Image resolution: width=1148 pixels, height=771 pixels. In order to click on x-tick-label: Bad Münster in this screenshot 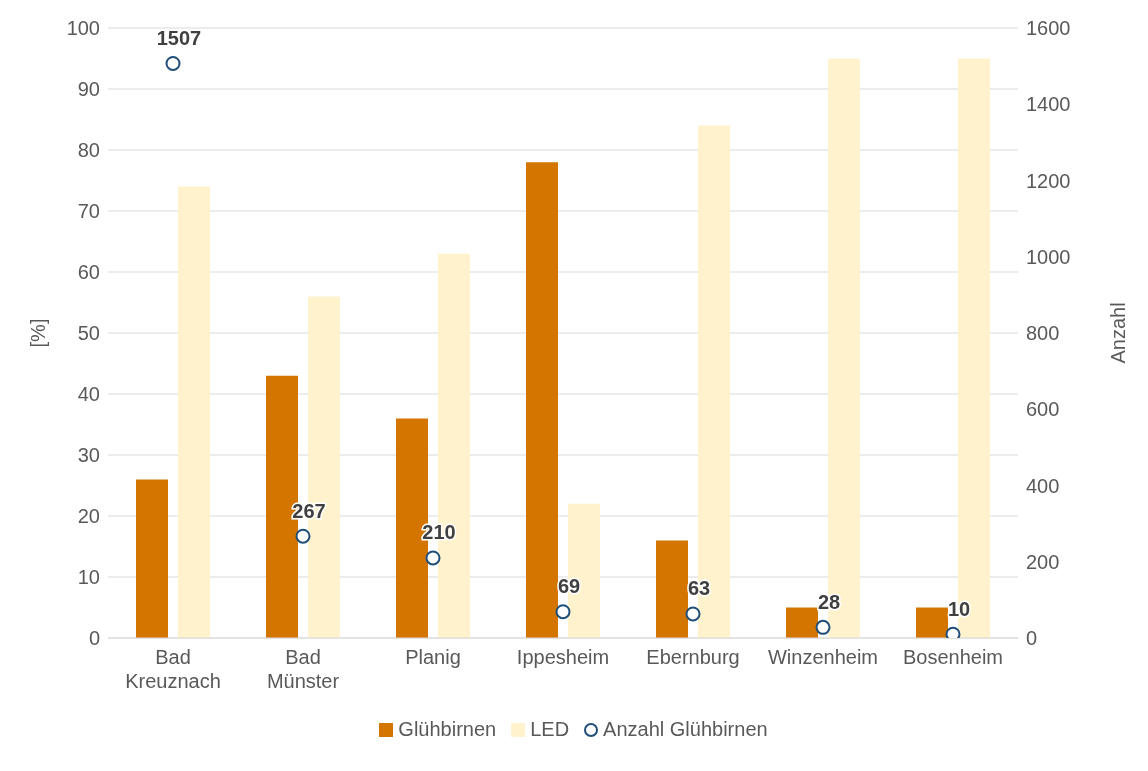, I will do `click(303, 669)`.